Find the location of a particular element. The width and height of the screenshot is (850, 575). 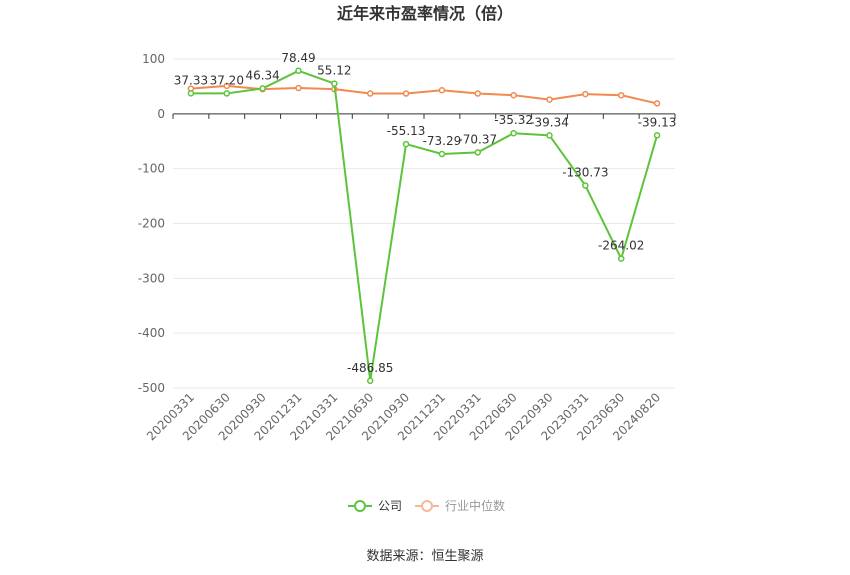

legend: 公司 行业中位数 is located at coordinates (426, 505).